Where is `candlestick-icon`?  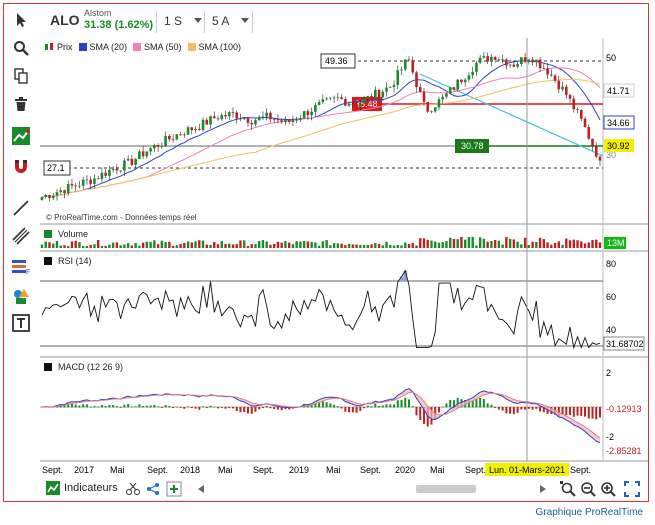
candlestick-icon is located at coordinates (49, 46).